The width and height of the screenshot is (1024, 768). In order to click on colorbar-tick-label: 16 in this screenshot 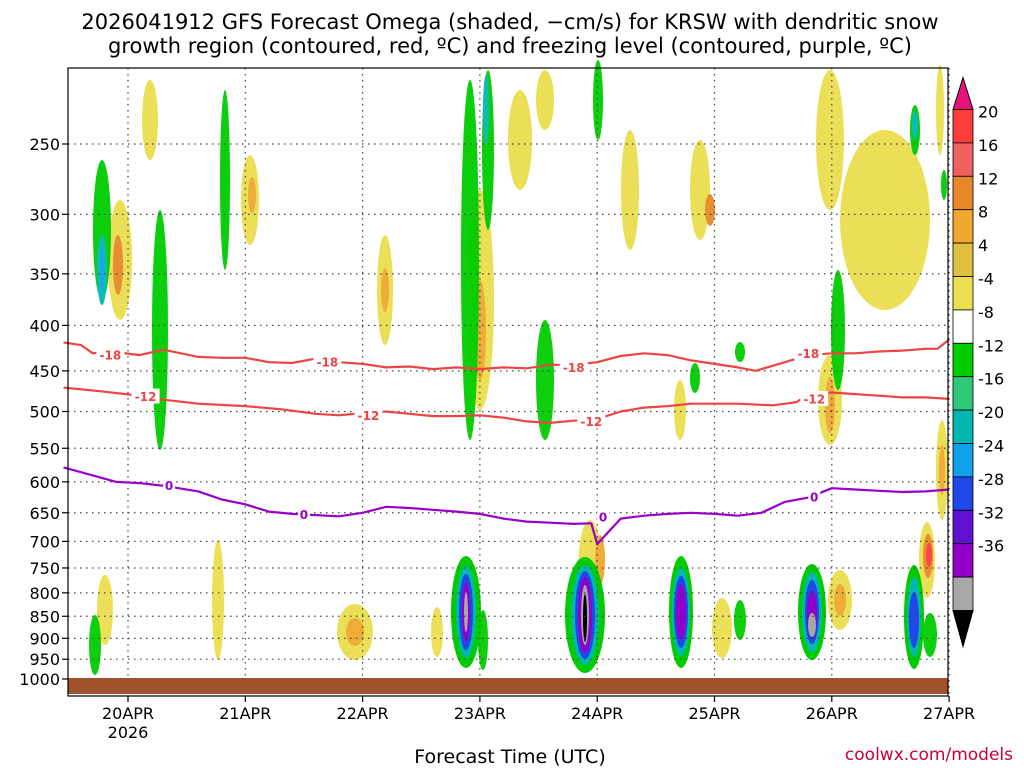, I will do `click(988, 145)`.